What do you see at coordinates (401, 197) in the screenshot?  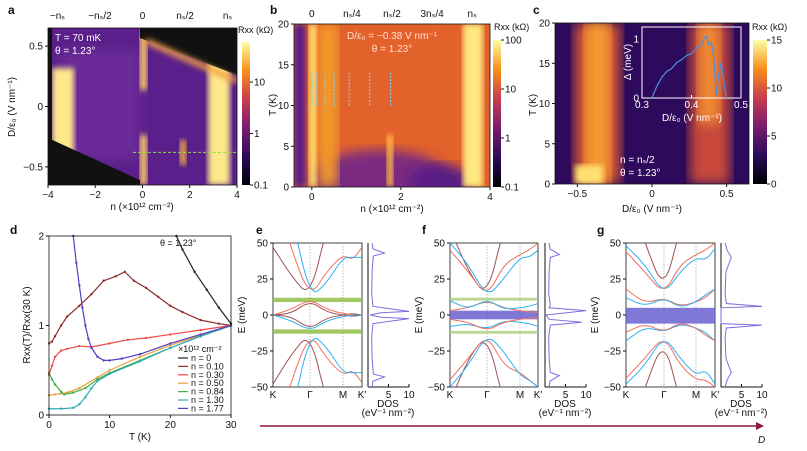 I see `x-tick-b-label: 2` at bounding box center [401, 197].